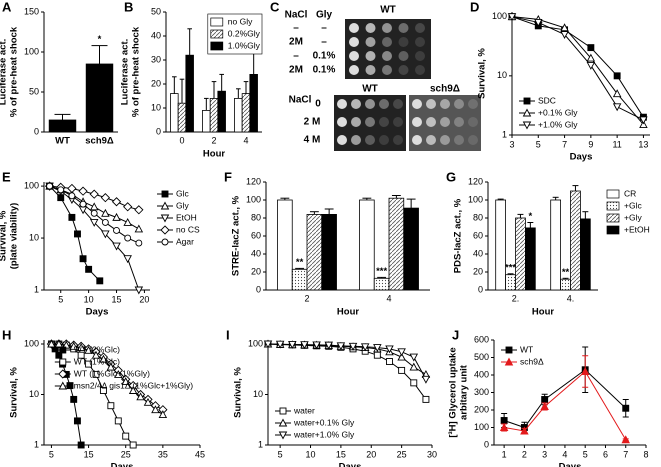 The image size is (661, 467). I want to click on legend-label: +EtOH, so click(637, 229).